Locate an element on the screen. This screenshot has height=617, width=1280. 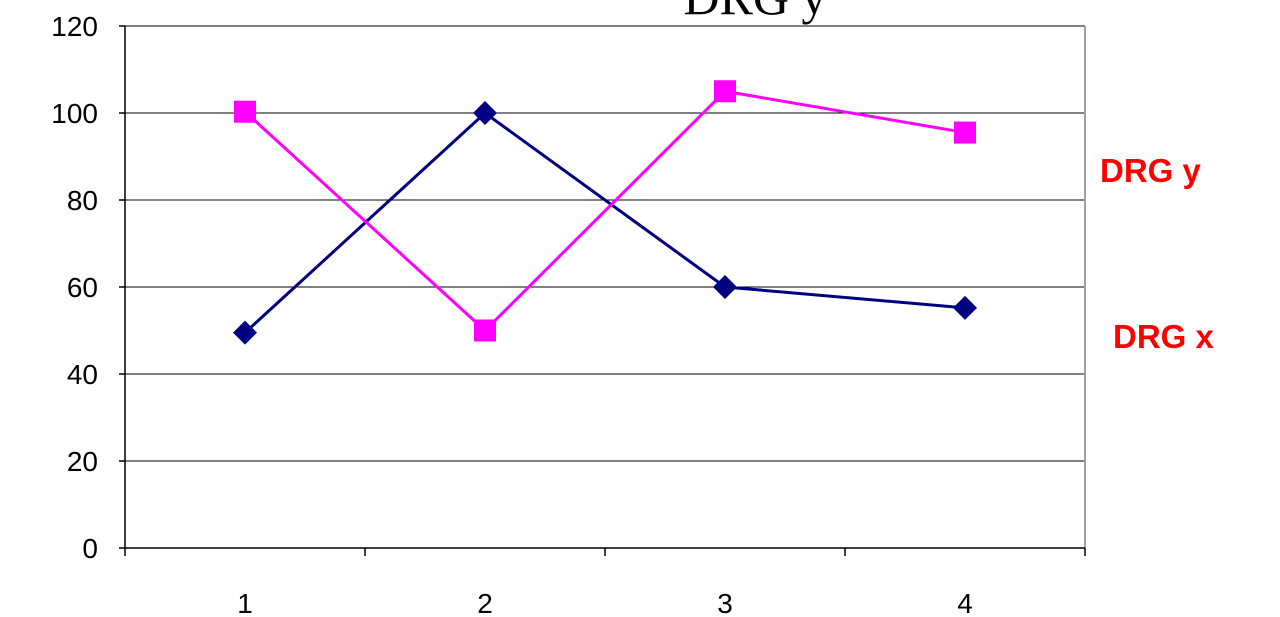
y-tick-label-80: 80 is located at coordinates (82, 200).